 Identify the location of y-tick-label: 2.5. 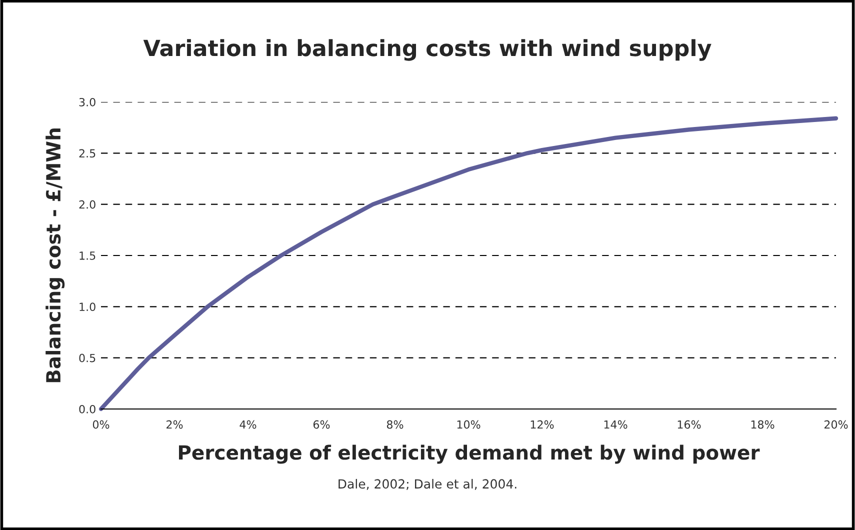
(87, 153).